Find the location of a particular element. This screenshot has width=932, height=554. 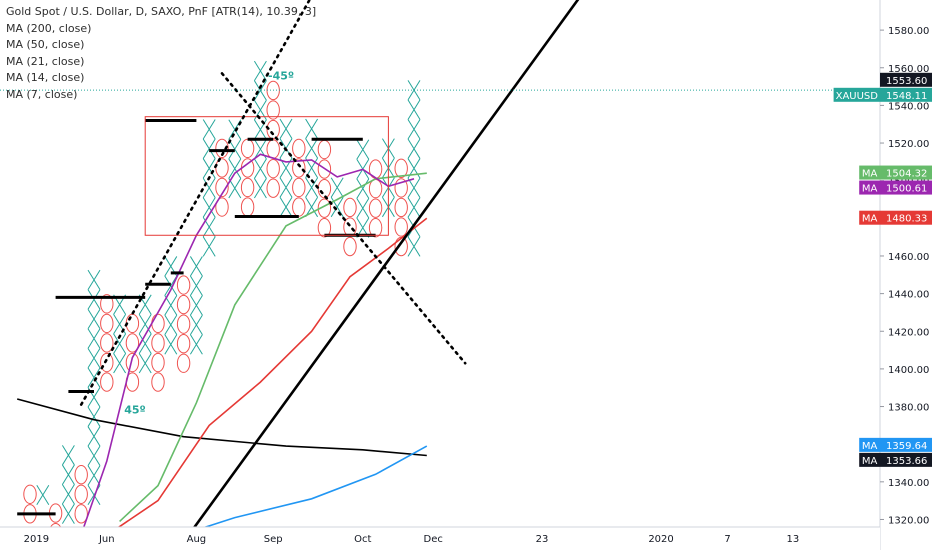

price-tick-label: 1440.00 is located at coordinates (908, 295).